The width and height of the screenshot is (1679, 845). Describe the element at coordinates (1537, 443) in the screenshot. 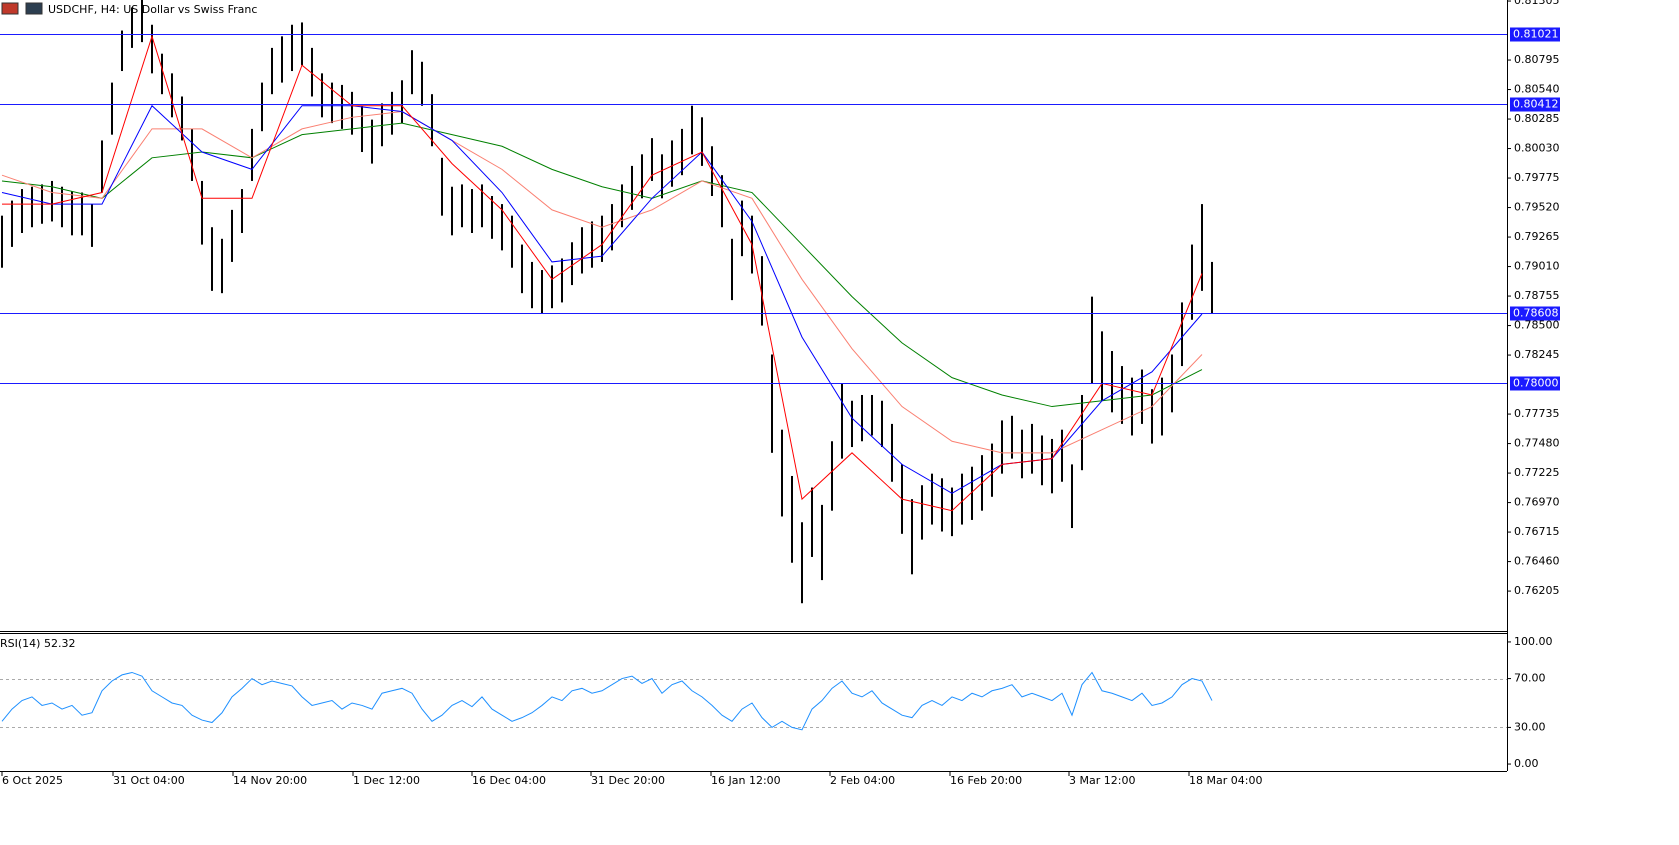

I see `y-tick-label: 0.77480` at that location.